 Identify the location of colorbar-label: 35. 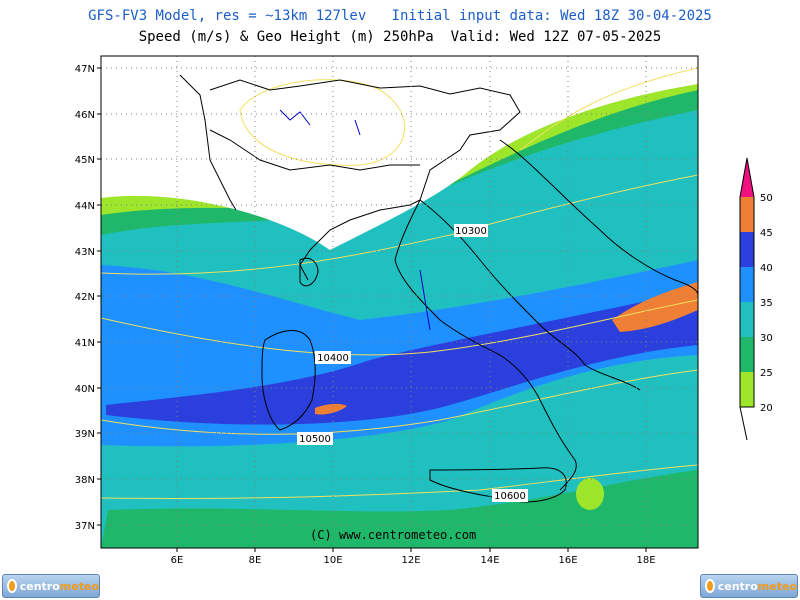
(766, 303).